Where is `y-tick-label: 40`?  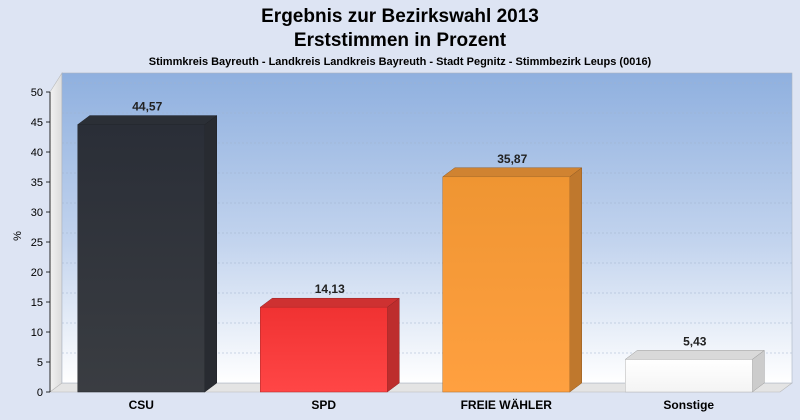 y-tick-label: 40 is located at coordinates (37, 153).